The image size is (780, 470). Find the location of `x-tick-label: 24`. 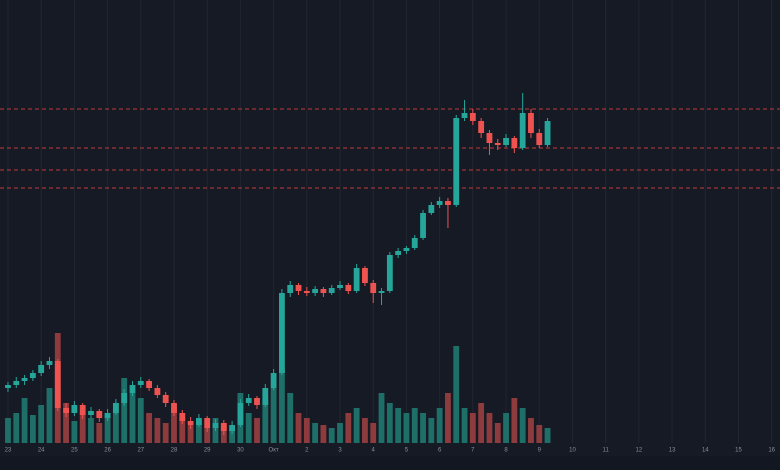

x-tick-label: 24 is located at coordinates (41, 451).